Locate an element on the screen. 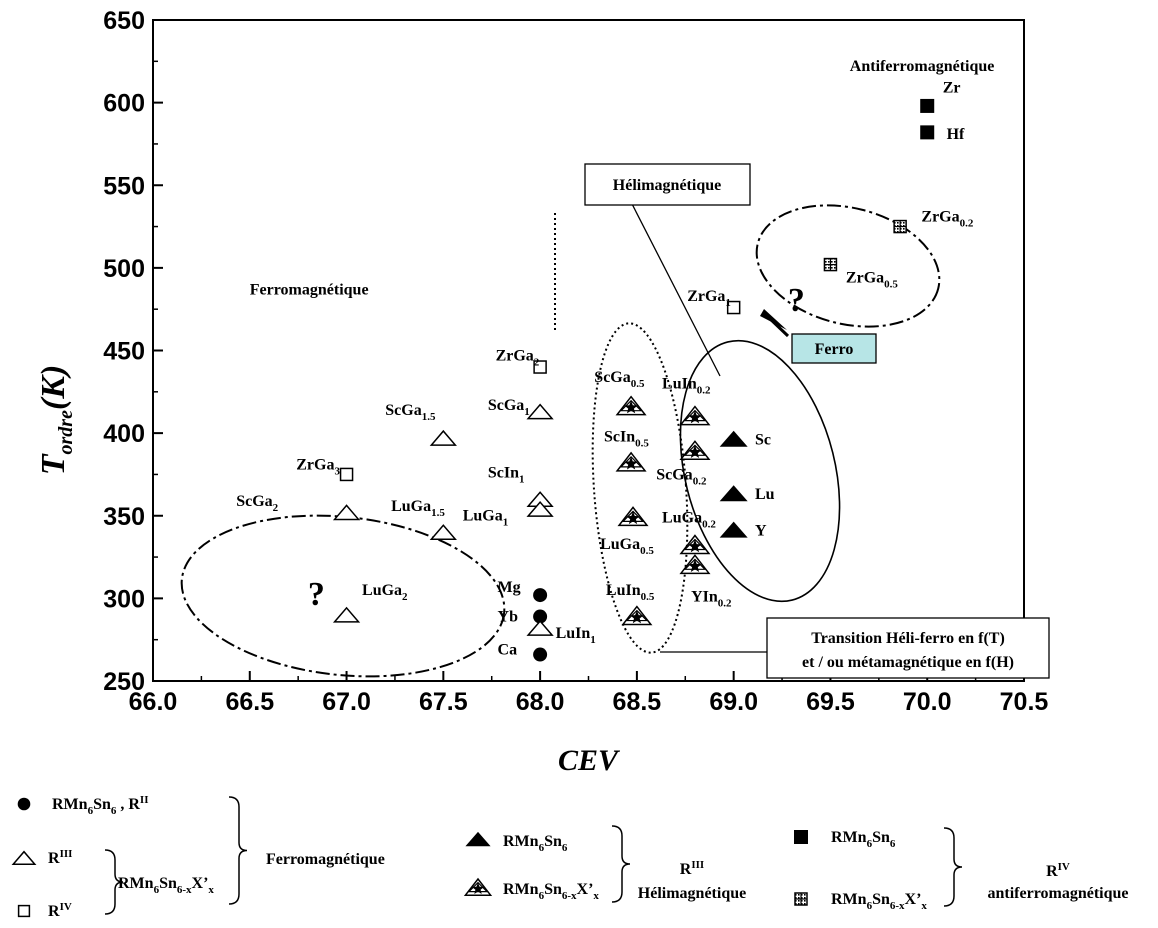 This screenshot has height=928, width=1158. point-label: ZrGa1 is located at coordinates (709, 298).